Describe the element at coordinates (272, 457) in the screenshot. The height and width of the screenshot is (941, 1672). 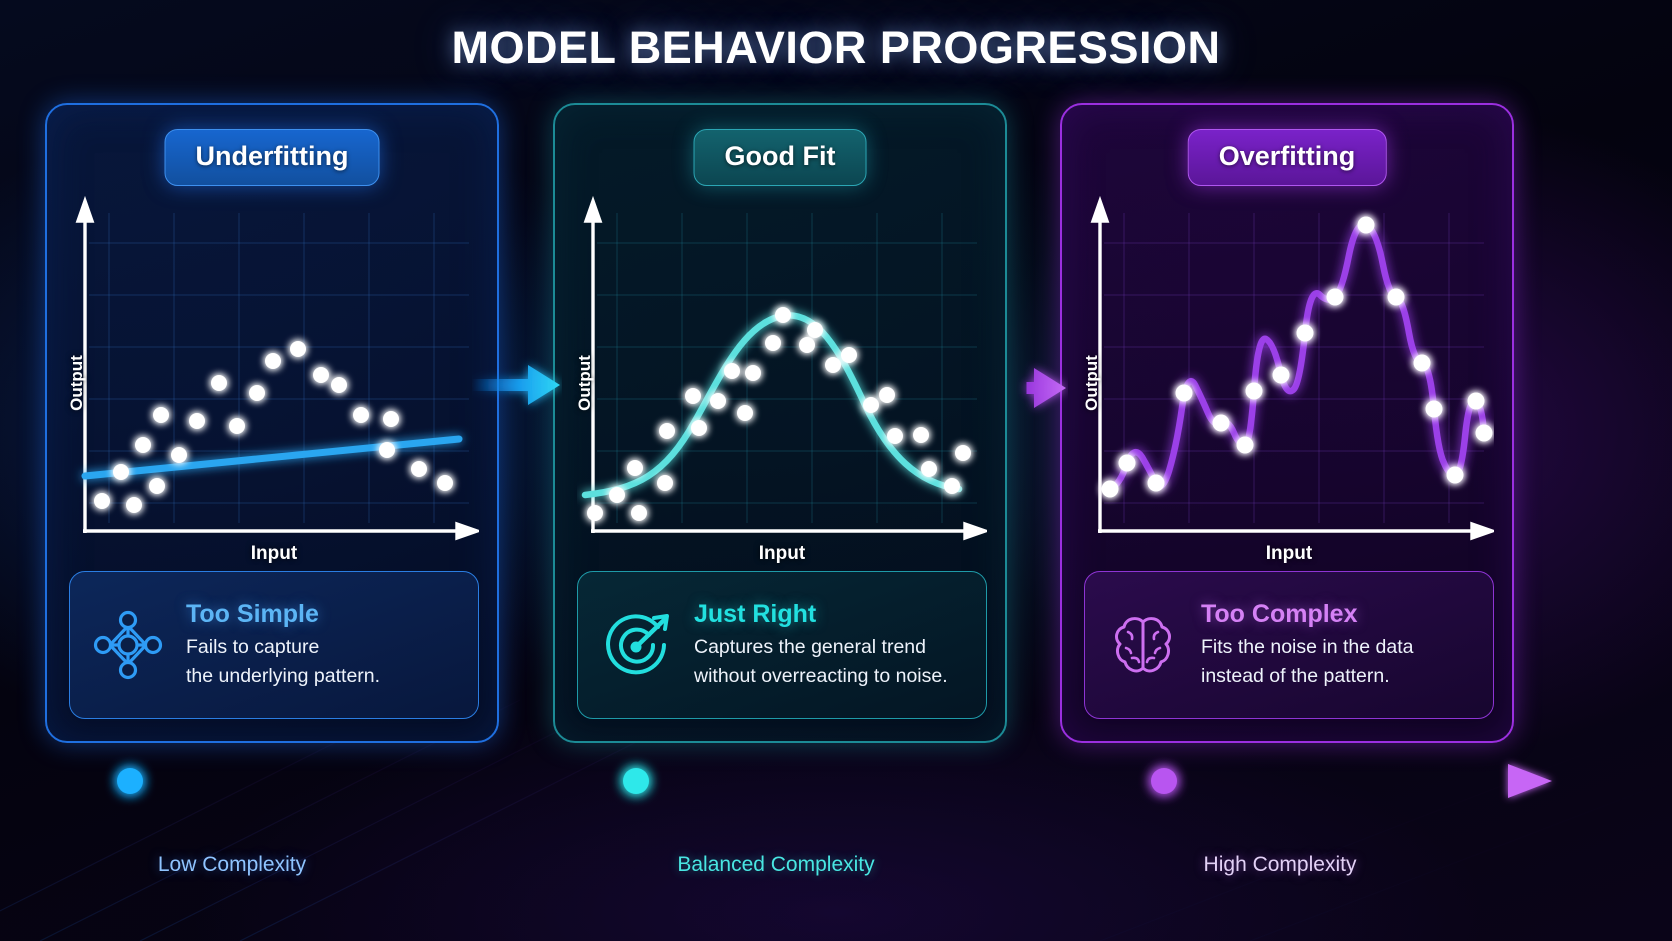
I see `trend-line` at that location.